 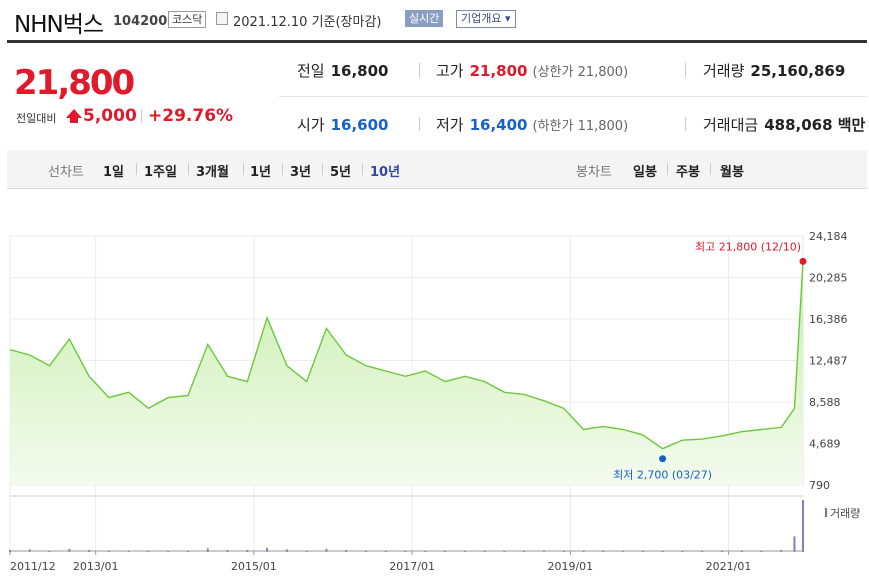 What do you see at coordinates (311, 71) in the screenshot?
I see `prev-close-label: 전일` at bounding box center [311, 71].